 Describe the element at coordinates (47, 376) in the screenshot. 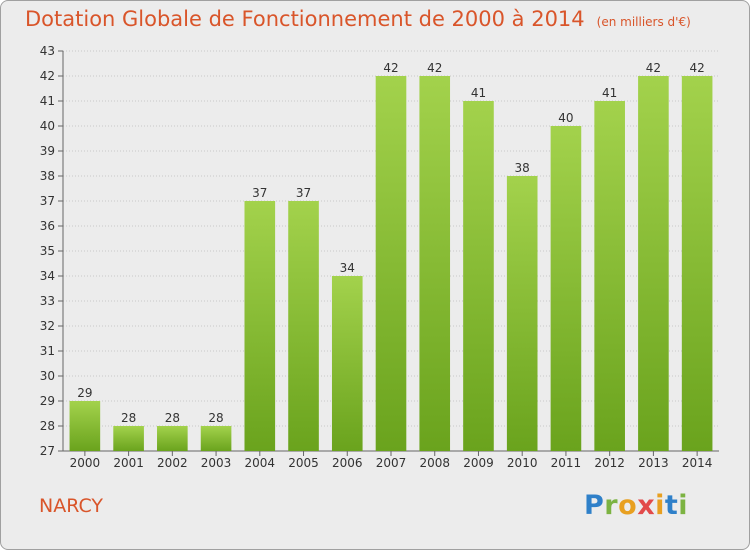

I see `y-tick-label: 30` at that location.